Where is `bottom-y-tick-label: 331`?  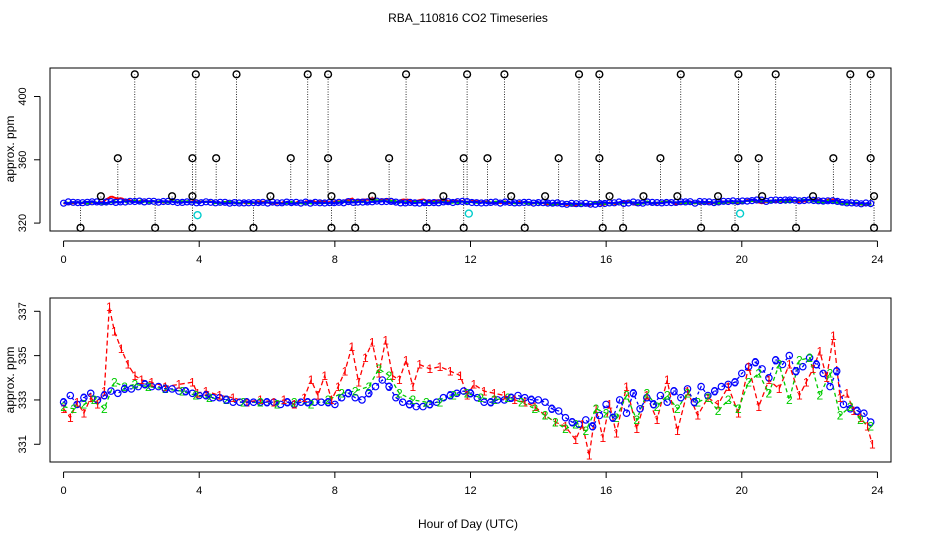 bottom-y-tick-label: 331 is located at coordinates (23, 444).